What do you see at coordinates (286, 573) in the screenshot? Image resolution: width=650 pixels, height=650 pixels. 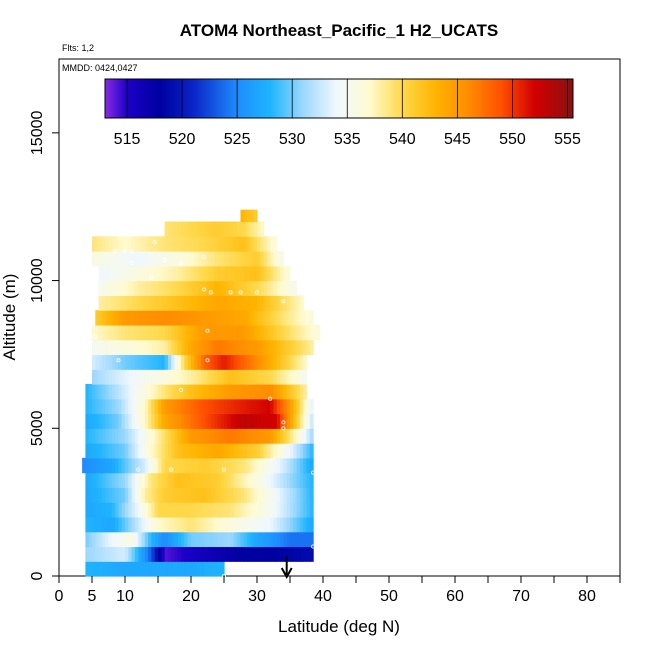 I see `arrow-head` at bounding box center [286, 573].